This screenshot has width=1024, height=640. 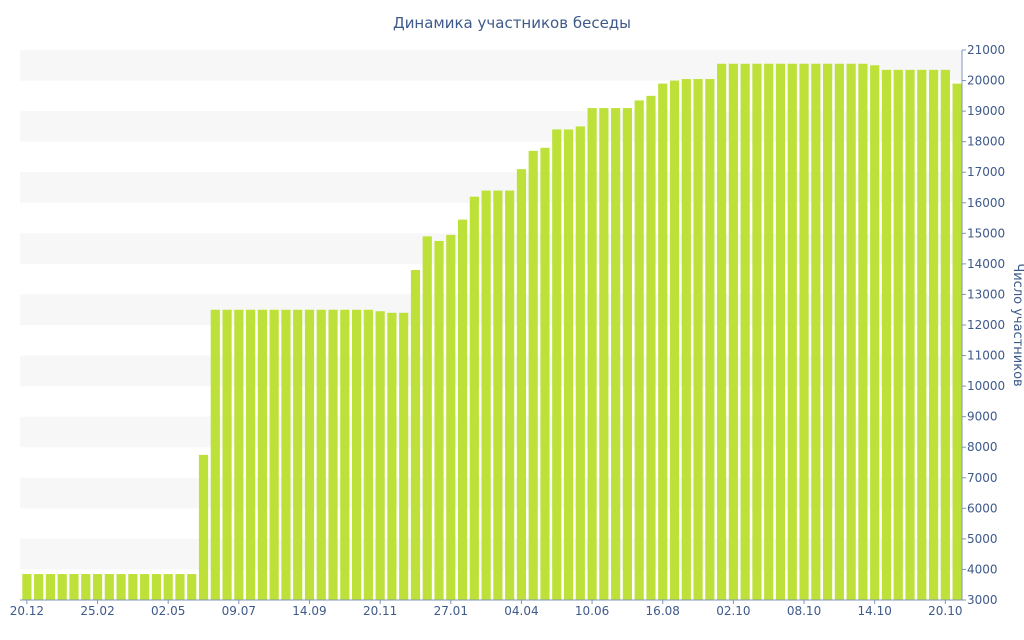 I want to click on y-tick-label: 6000, so click(x=982, y=508).